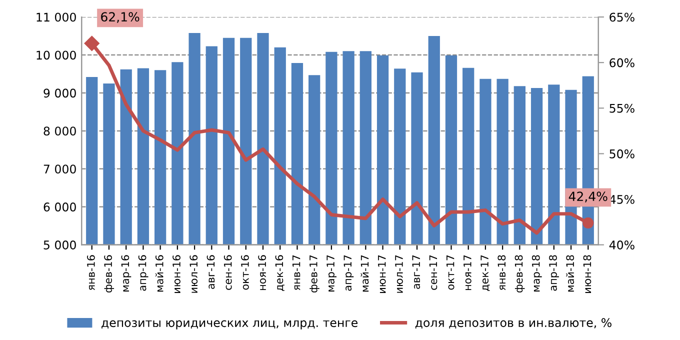 This screenshot has height=340, width=680. What do you see at coordinates (587, 274) in the screenshot?
I see `x-tick-label: июн-18` at bounding box center [587, 274].